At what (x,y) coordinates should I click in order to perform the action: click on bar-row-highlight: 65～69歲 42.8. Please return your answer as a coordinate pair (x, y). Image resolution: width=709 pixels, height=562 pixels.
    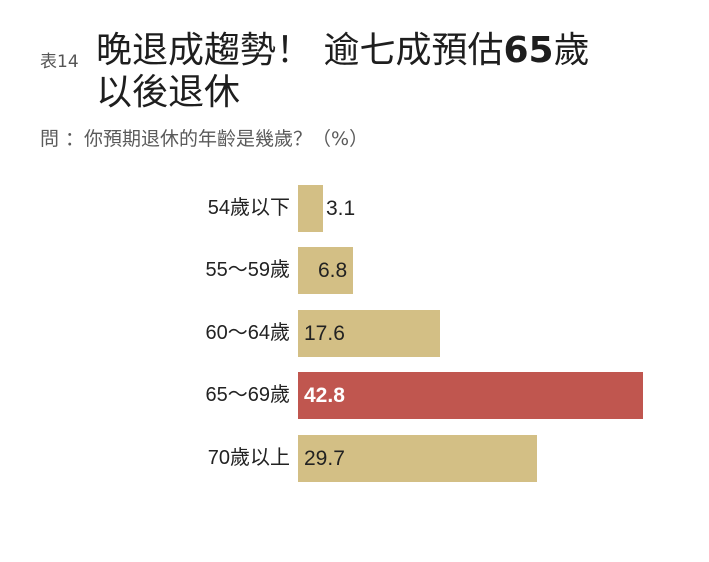
    Looking at the image, I should click on (354, 395).